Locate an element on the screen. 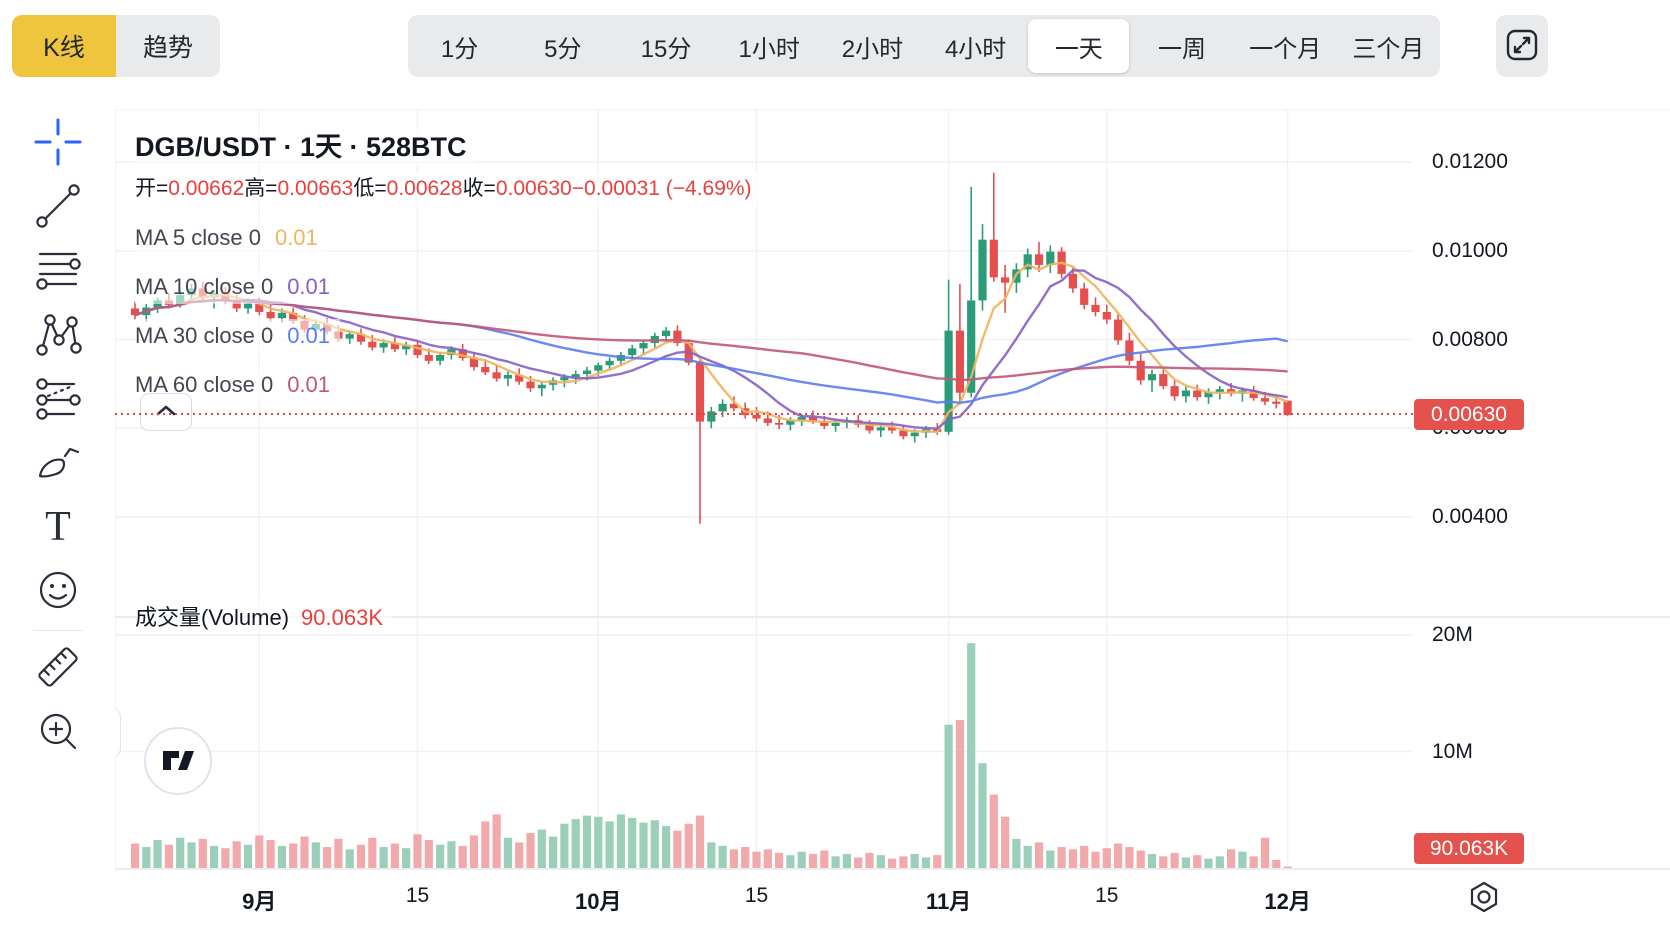 The image size is (1670, 942). timeframe-1分: 1分 is located at coordinates (459, 49).